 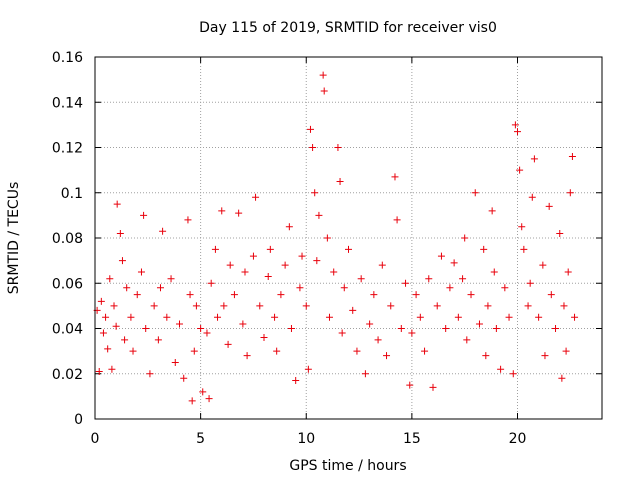 I want to click on y-tick-label: 0.02, so click(x=67, y=375).